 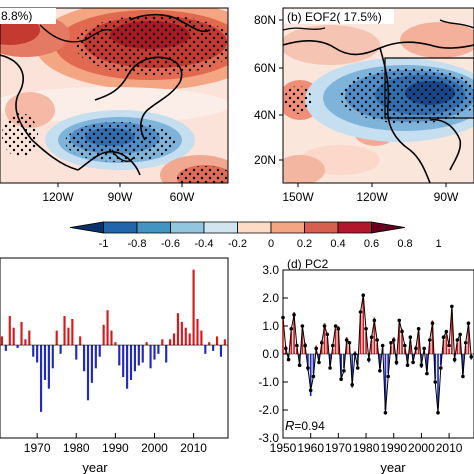 What do you see at coordinates (271, 244) in the screenshot?
I see `colorbar-label: 0` at bounding box center [271, 244].